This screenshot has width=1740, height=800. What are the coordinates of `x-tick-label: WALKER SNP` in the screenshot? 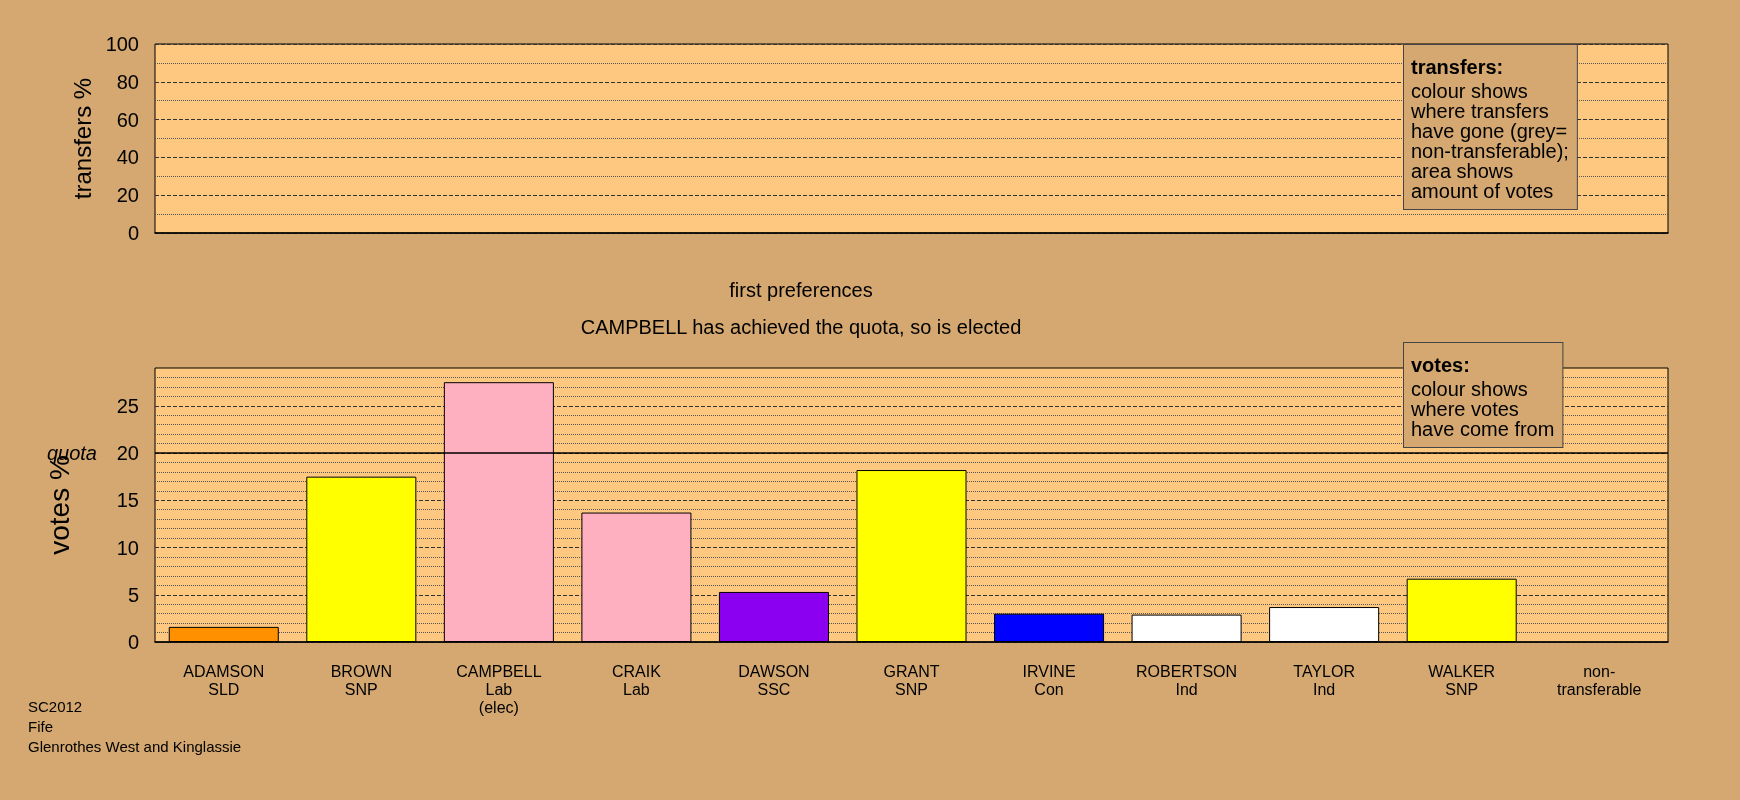 It's located at (1462, 680).